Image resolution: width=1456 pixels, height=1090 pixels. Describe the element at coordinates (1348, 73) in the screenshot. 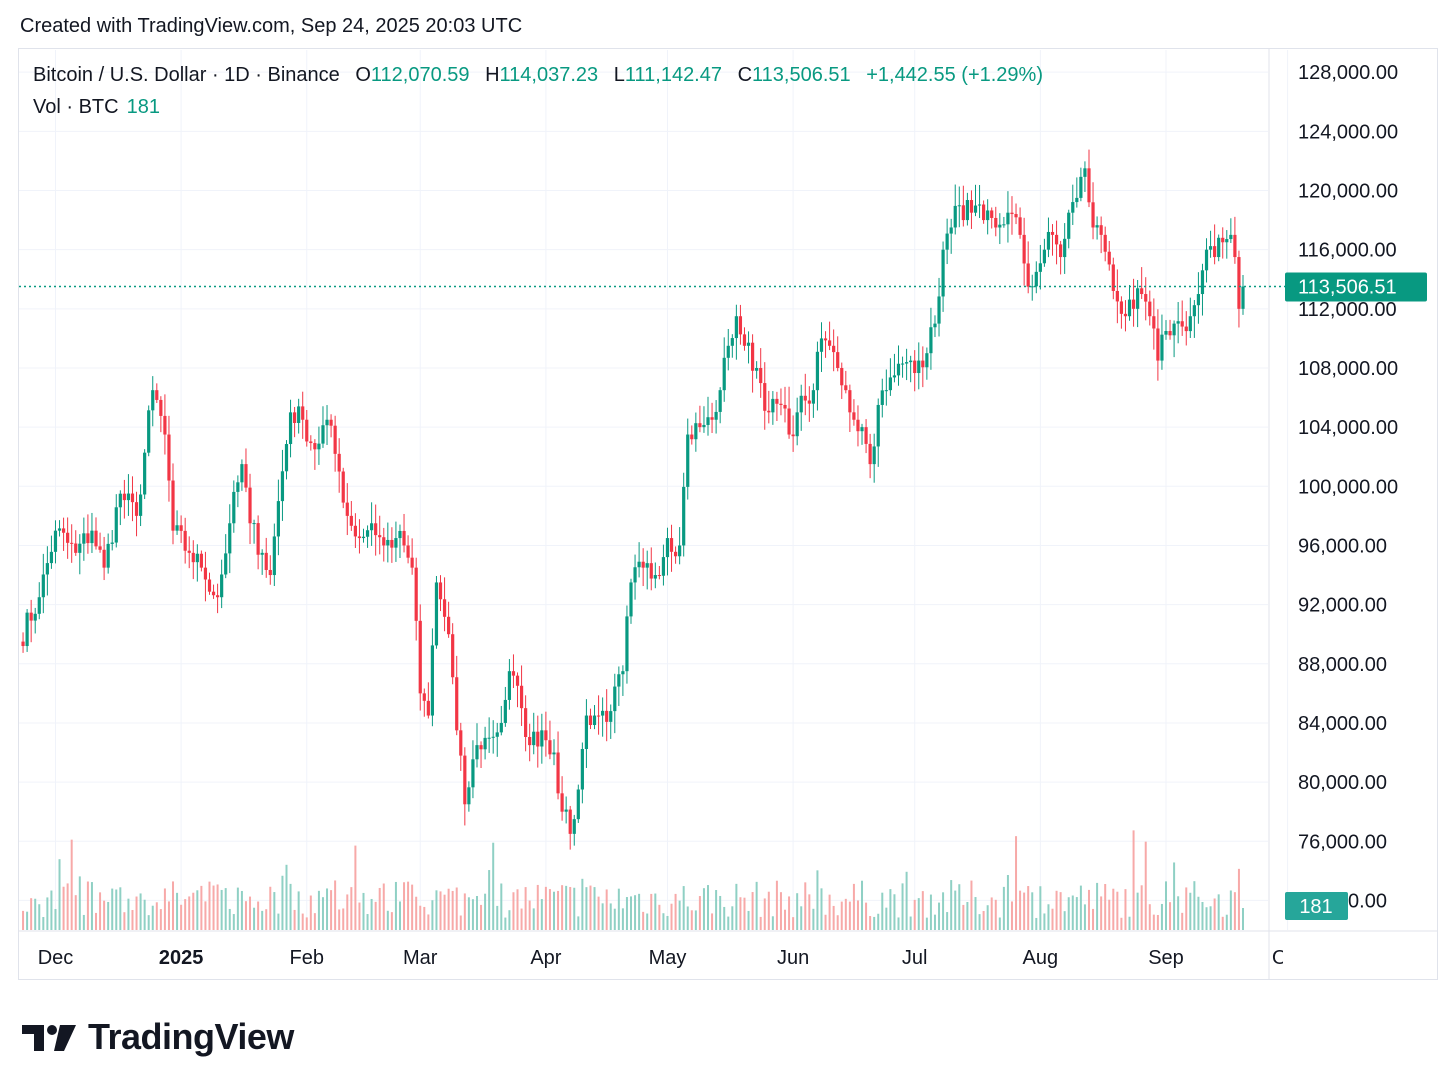

I see `y-tick-label: 128,000.00` at that location.